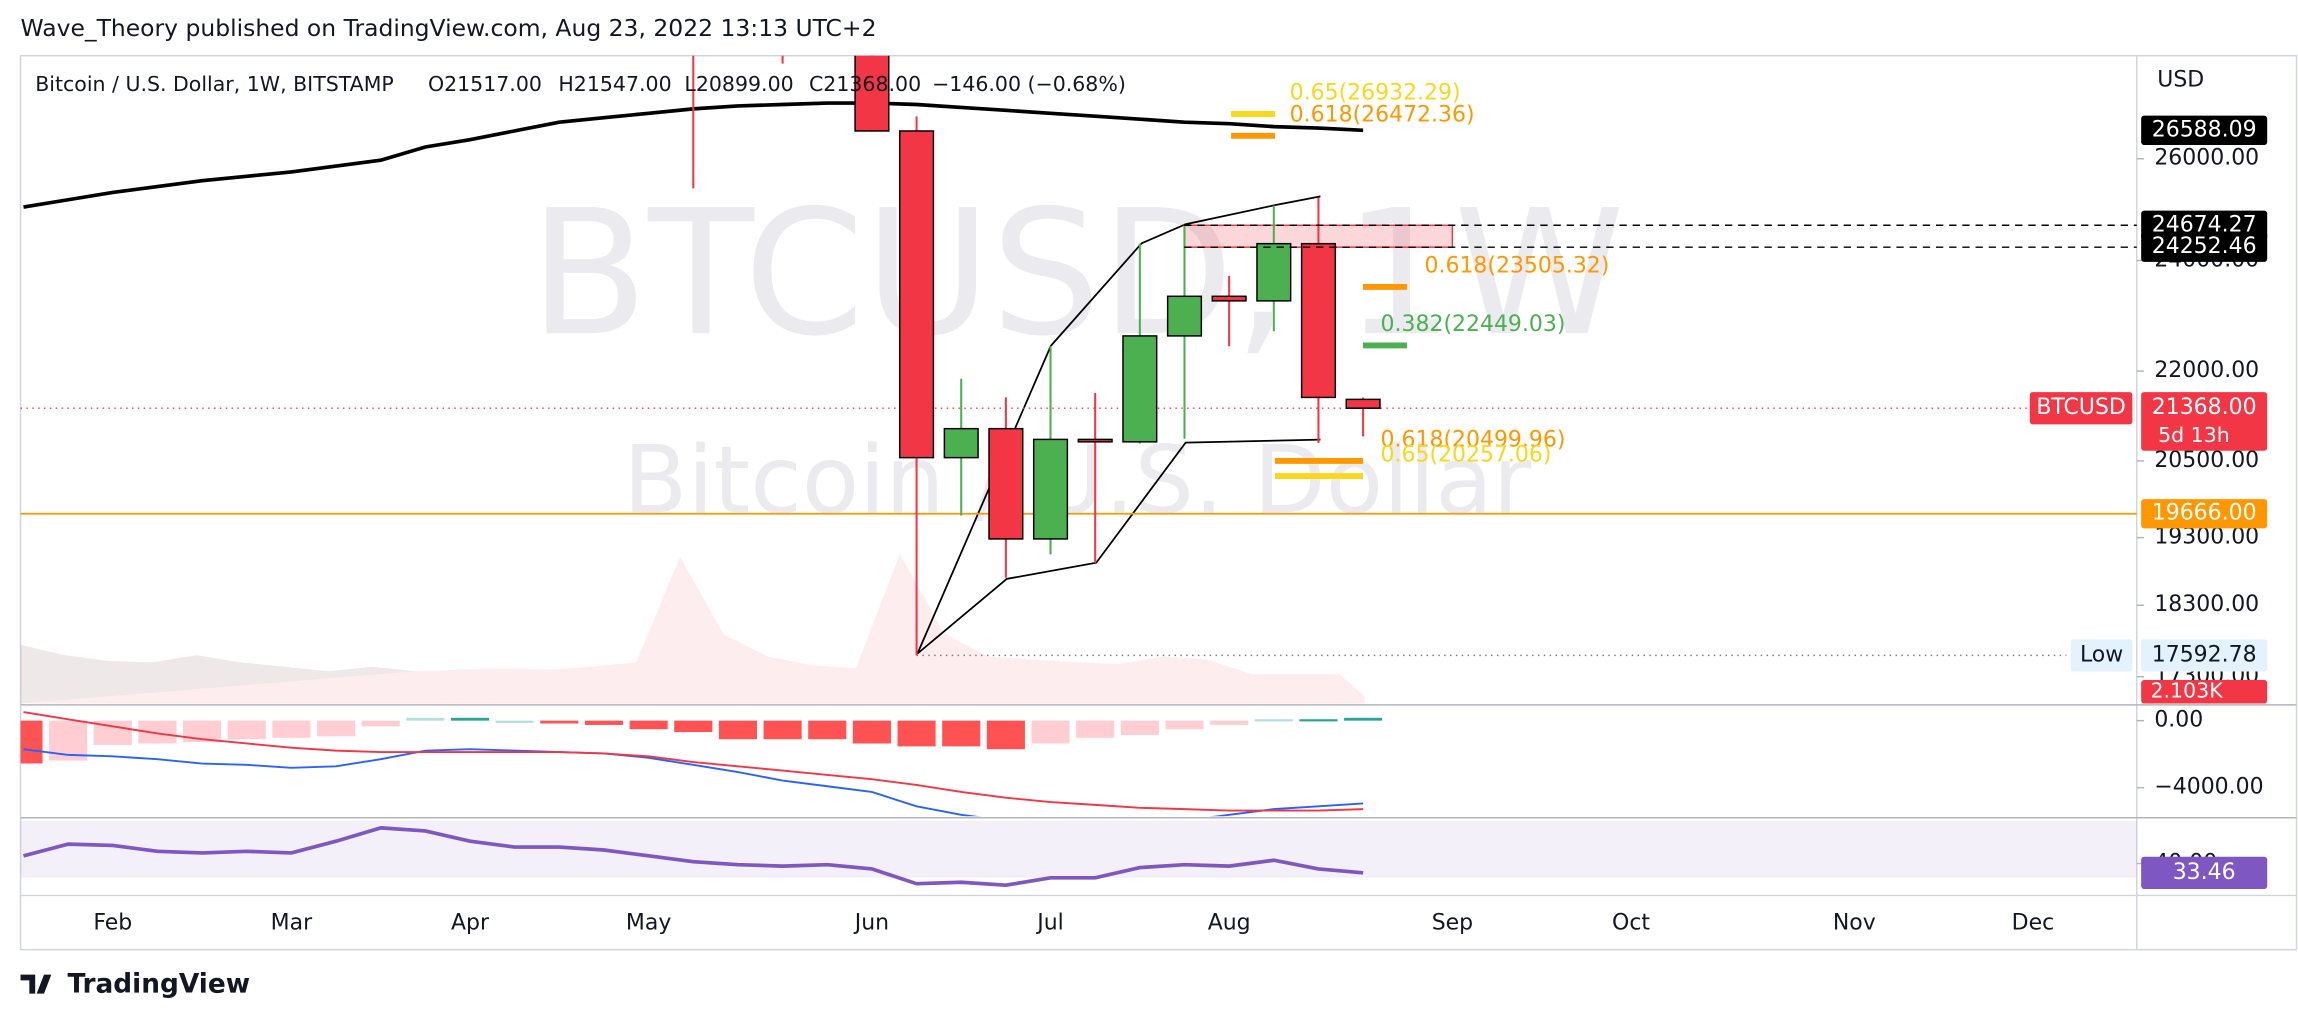 The image size is (2298, 1020). I want to click on brand: TradingView, so click(158, 984).